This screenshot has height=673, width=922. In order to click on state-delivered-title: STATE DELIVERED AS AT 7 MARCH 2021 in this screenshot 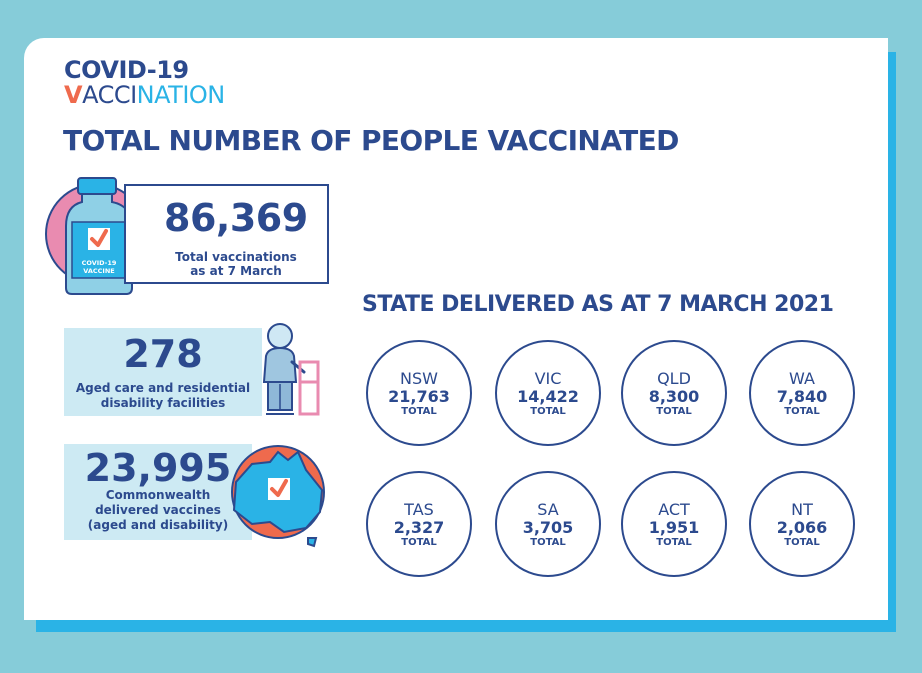, I will do `click(598, 304)`.